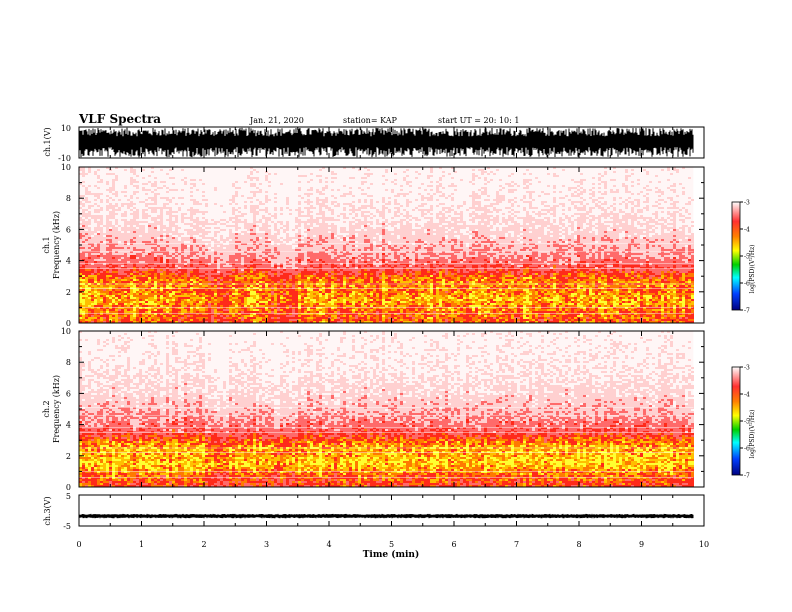  What do you see at coordinates (56, 409) in the screenshot?
I see `ch2-spectrogram-ylabel-frequency: Frequency (kHz)` at bounding box center [56, 409].